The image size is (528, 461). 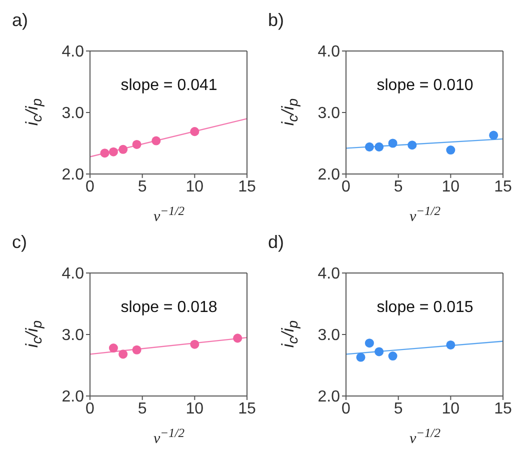 I want to click on annotation: slope = 0.010, so click(x=425, y=86).